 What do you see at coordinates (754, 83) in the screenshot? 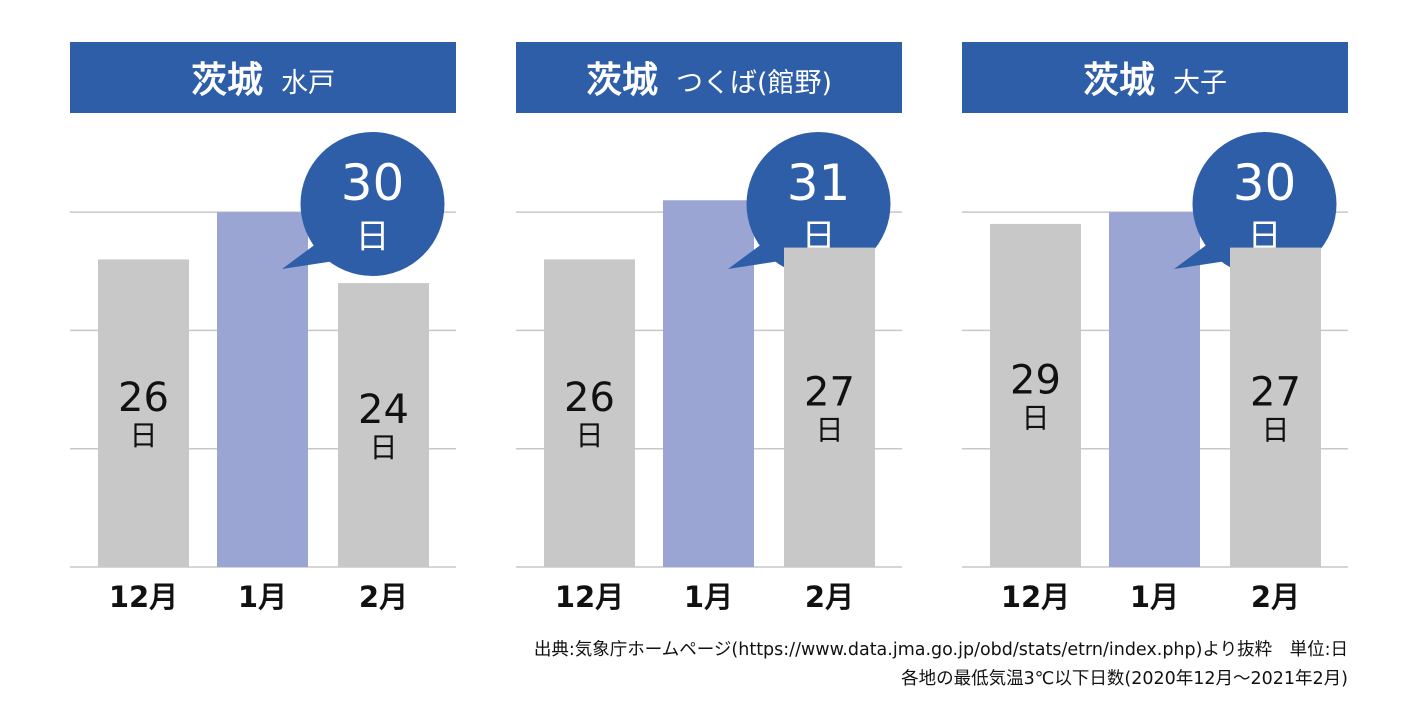
I see `panel-title-location: つくば(館野)` at bounding box center [754, 83].